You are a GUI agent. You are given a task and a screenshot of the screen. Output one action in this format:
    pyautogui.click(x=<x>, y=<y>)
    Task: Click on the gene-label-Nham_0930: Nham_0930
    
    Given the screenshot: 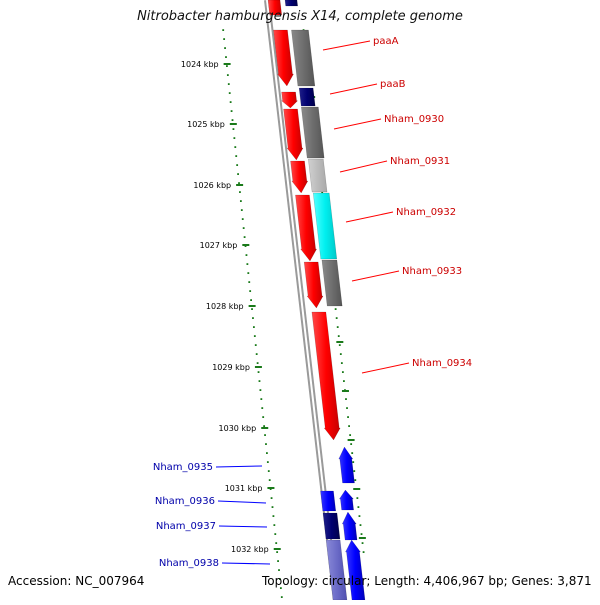 What is the action you would take?
    pyautogui.click(x=414, y=119)
    